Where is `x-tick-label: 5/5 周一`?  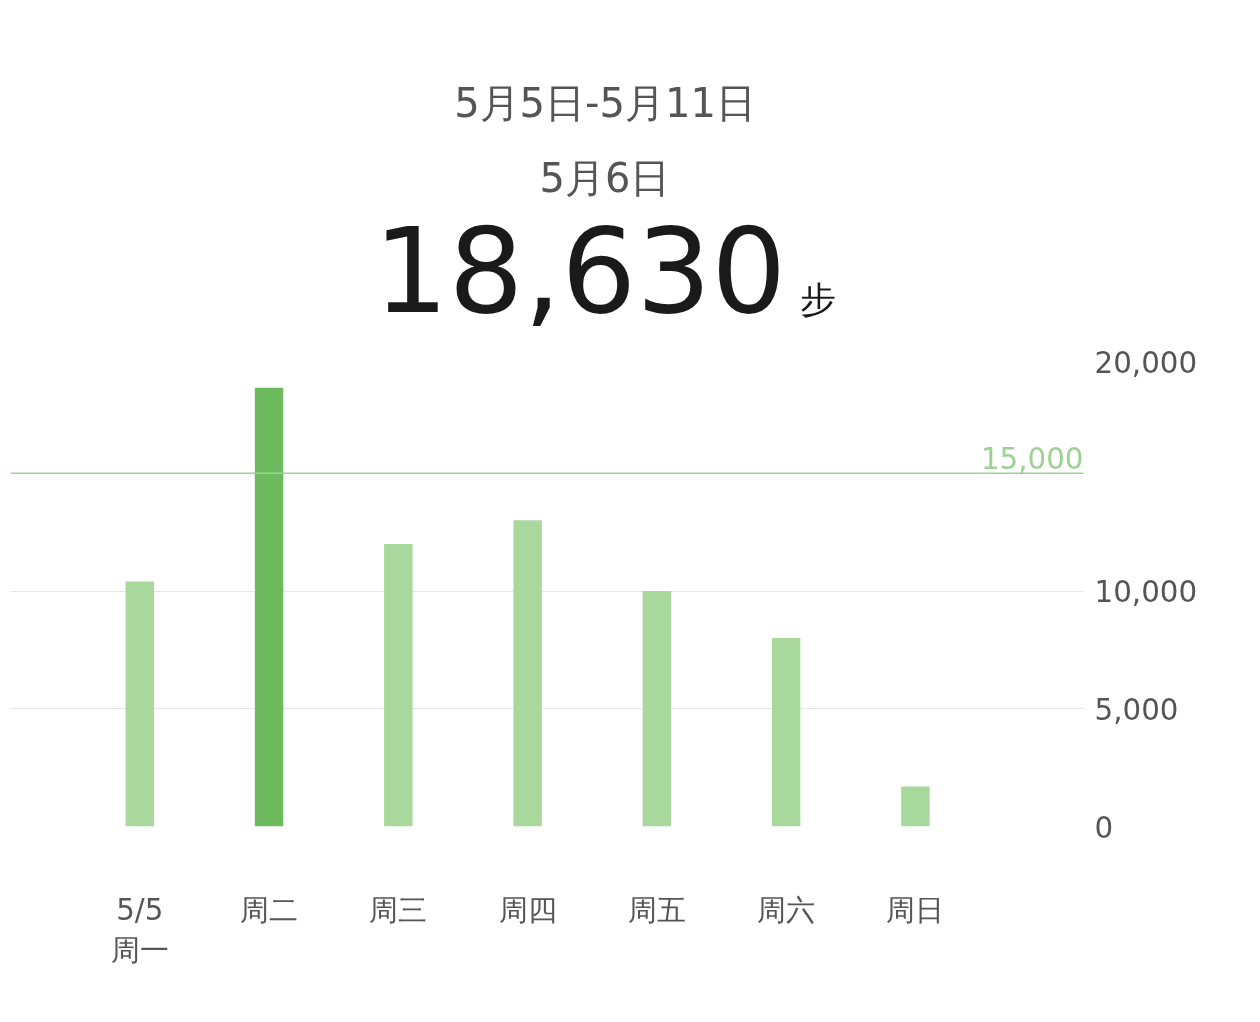
x-tick-label: 5/5 周一 is located at coordinates (139, 930).